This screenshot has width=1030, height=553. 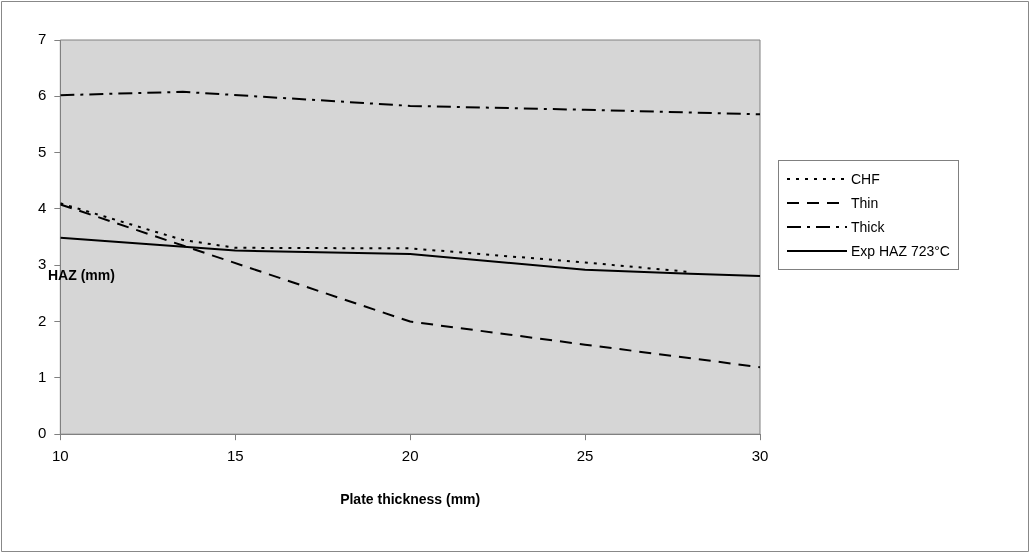 I want to click on x-tick-label: 30, so click(x=760, y=456).